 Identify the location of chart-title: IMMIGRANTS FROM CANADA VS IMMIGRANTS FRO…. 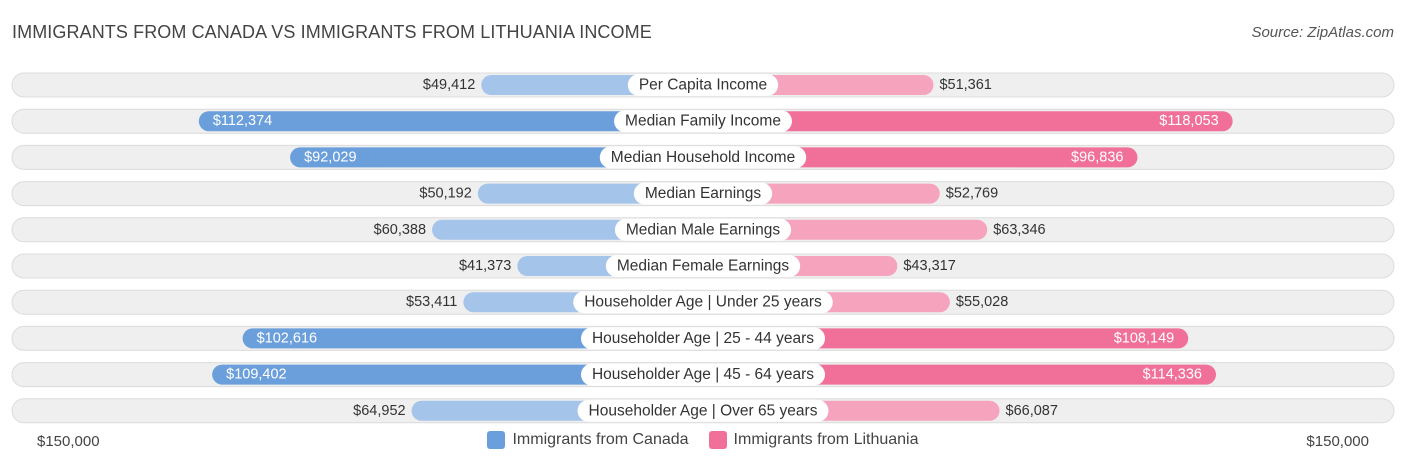
(332, 32).